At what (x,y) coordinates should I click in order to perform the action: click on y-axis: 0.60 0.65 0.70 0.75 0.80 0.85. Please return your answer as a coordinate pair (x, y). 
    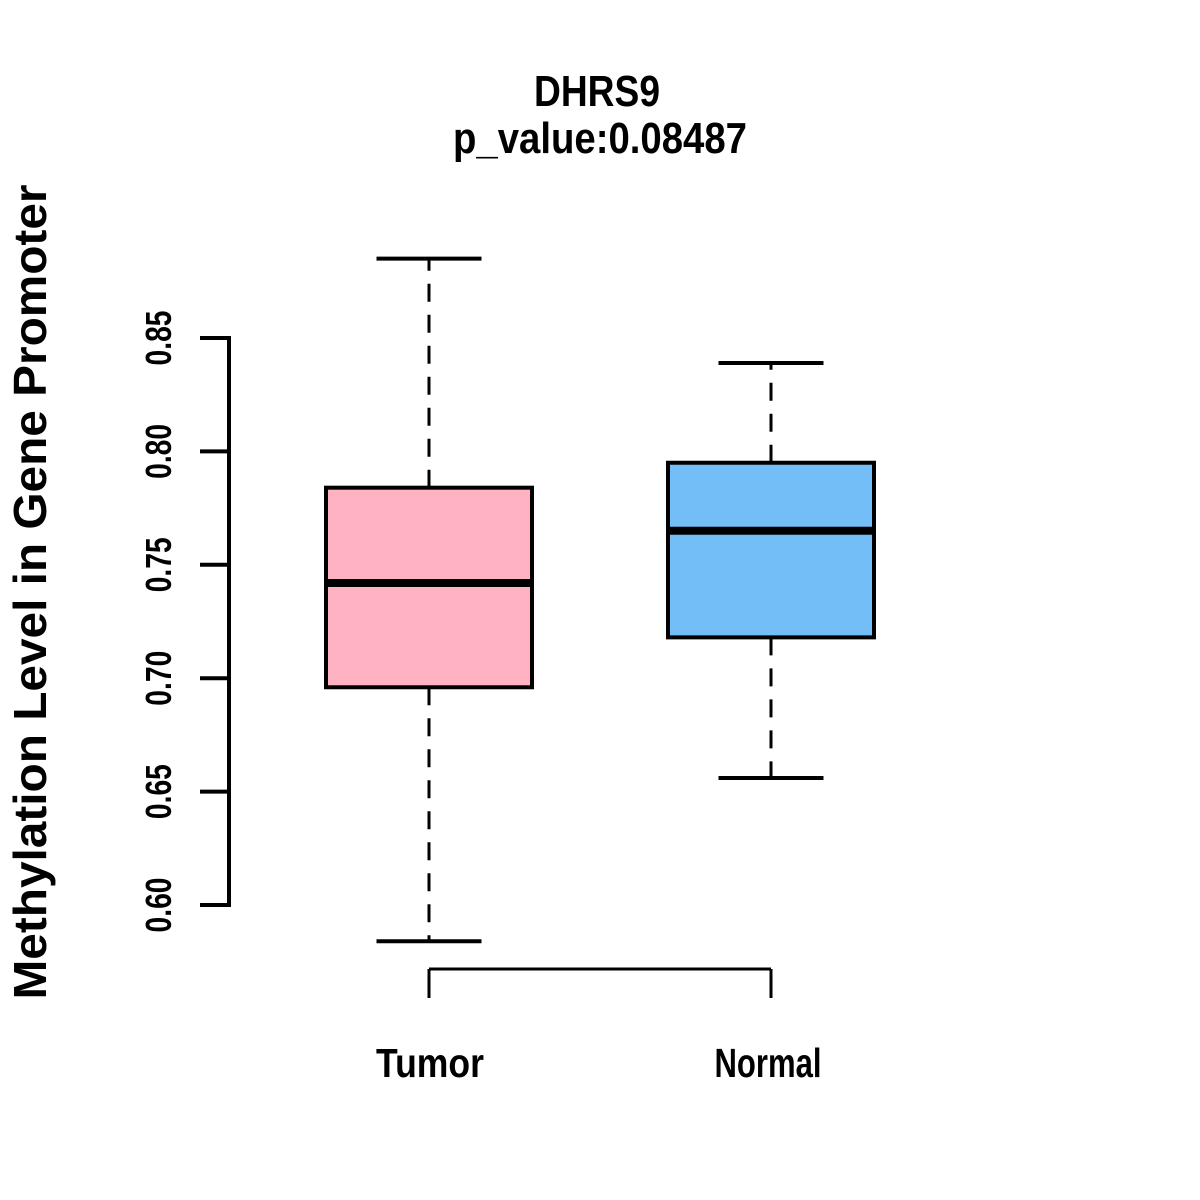
    Looking at the image, I should click on (184, 622).